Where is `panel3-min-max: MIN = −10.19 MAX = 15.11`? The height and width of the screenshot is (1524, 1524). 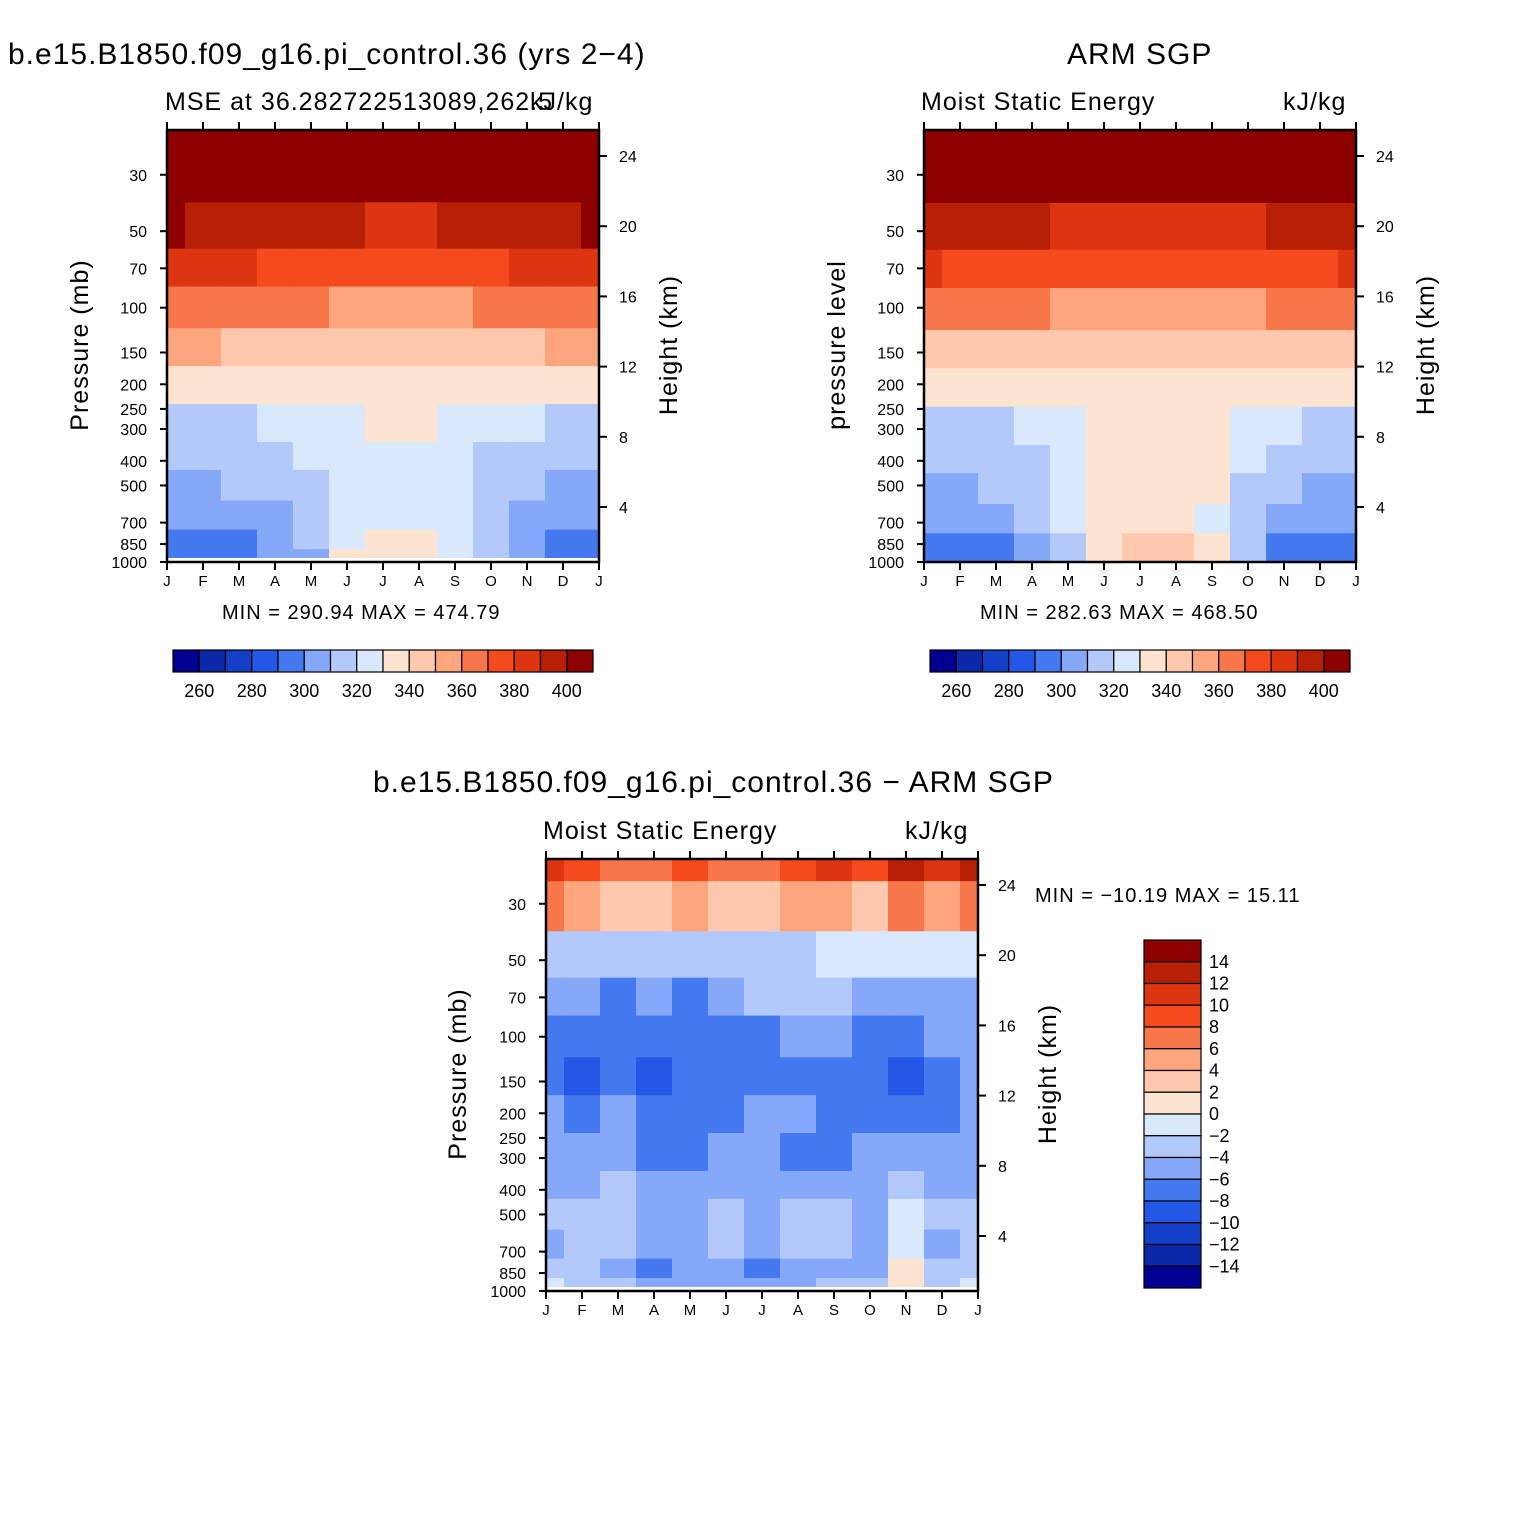 panel3-min-max: MIN = −10.19 MAX = 15.11 is located at coordinates (1168, 896).